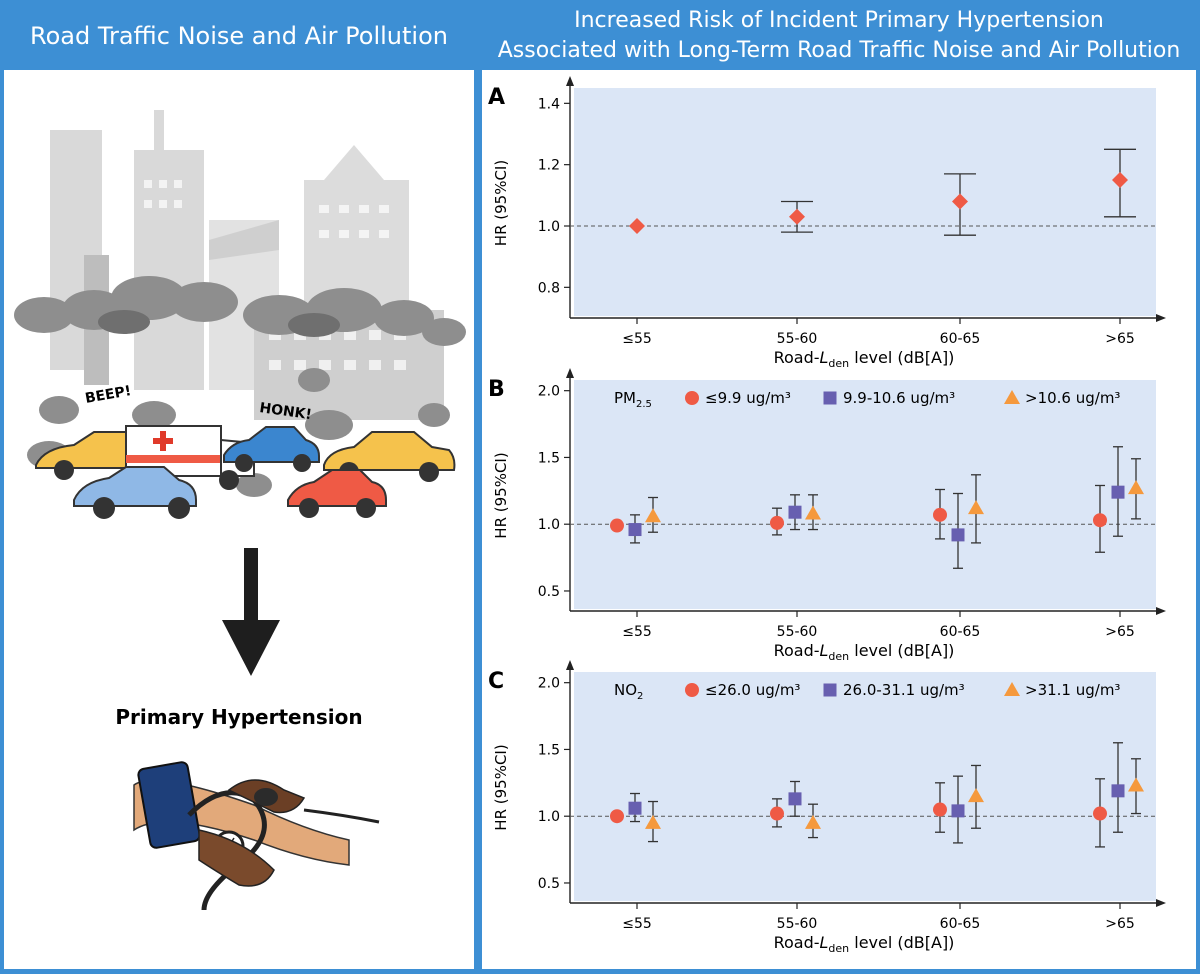  What do you see at coordinates (496, 97) in the screenshot?
I see `panel-letter: A` at bounding box center [496, 97].